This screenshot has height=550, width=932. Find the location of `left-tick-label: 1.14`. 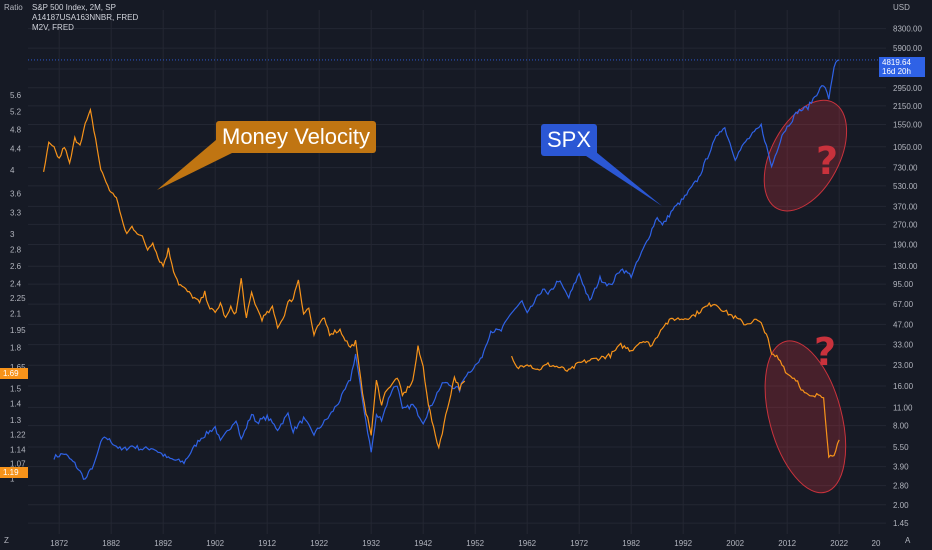

left-tick-label: 1.14 is located at coordinates (18, 449).